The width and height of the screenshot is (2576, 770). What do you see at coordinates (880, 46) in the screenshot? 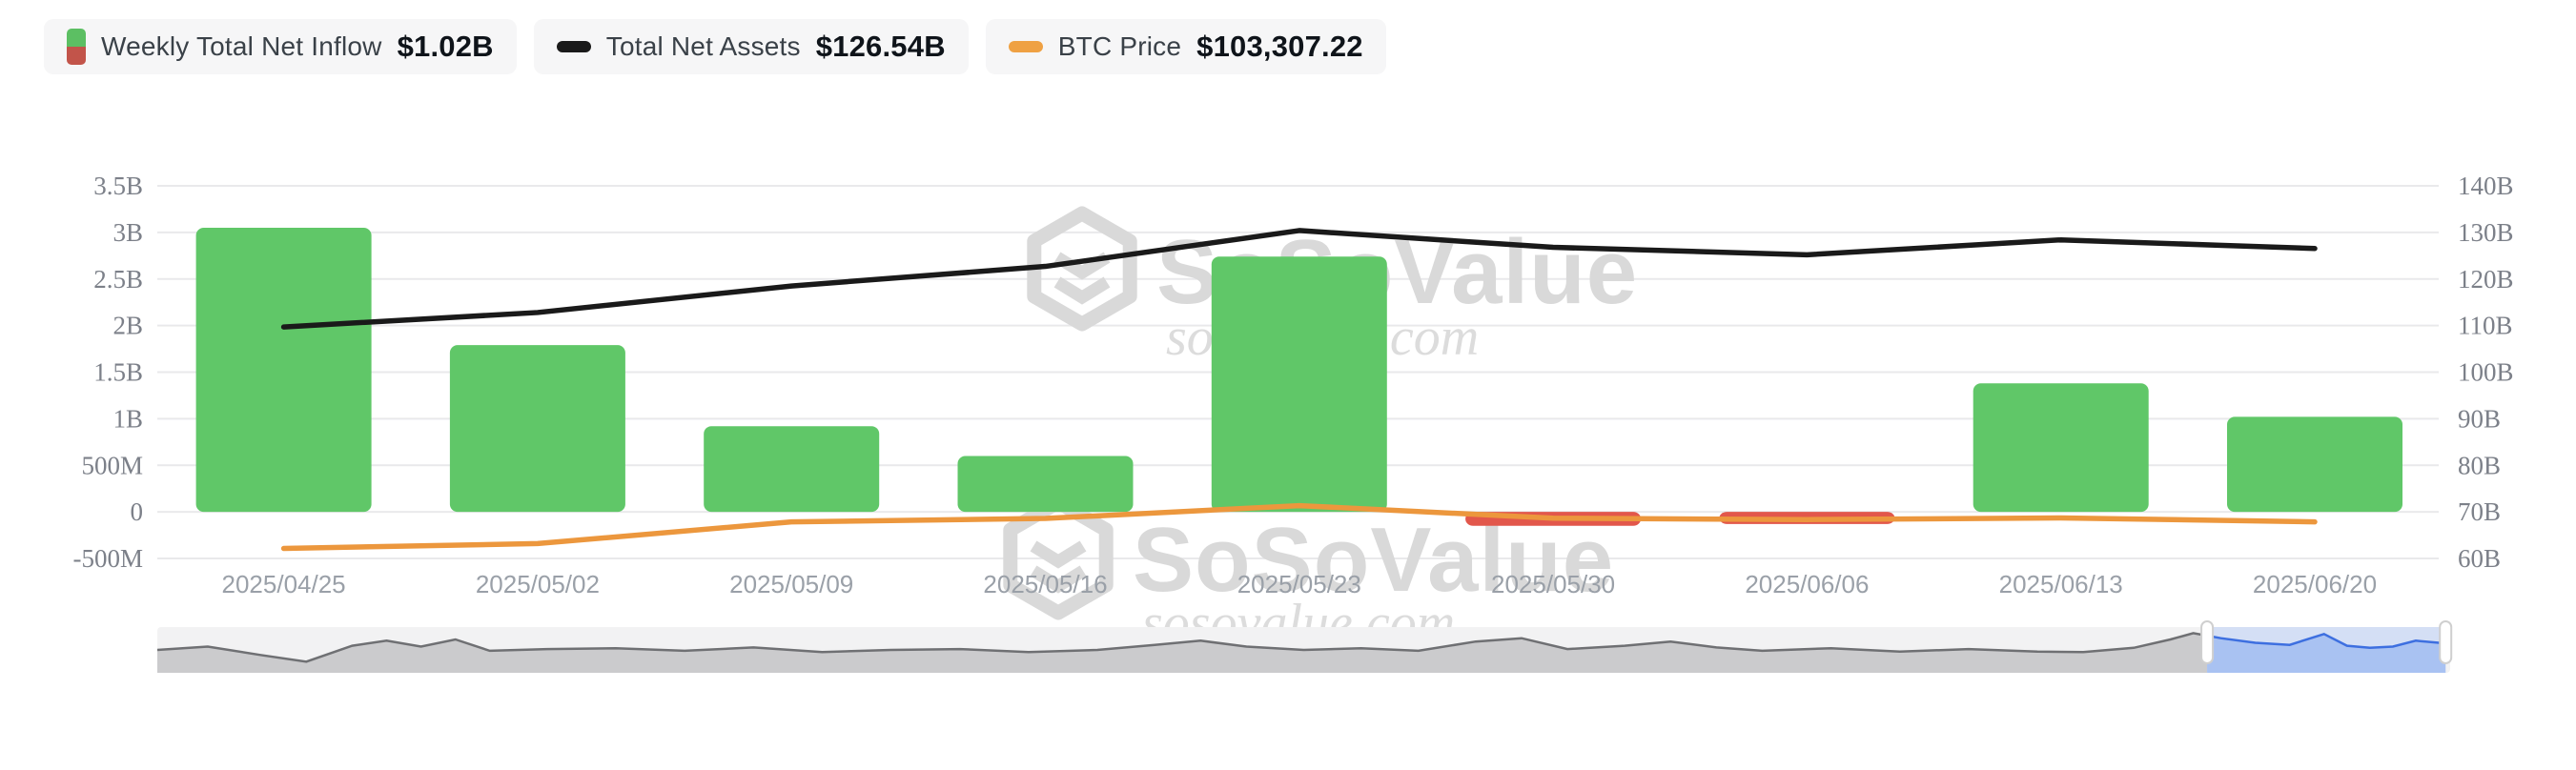
I see `legend-value: $126.54B` at bounding box center [880, 46].